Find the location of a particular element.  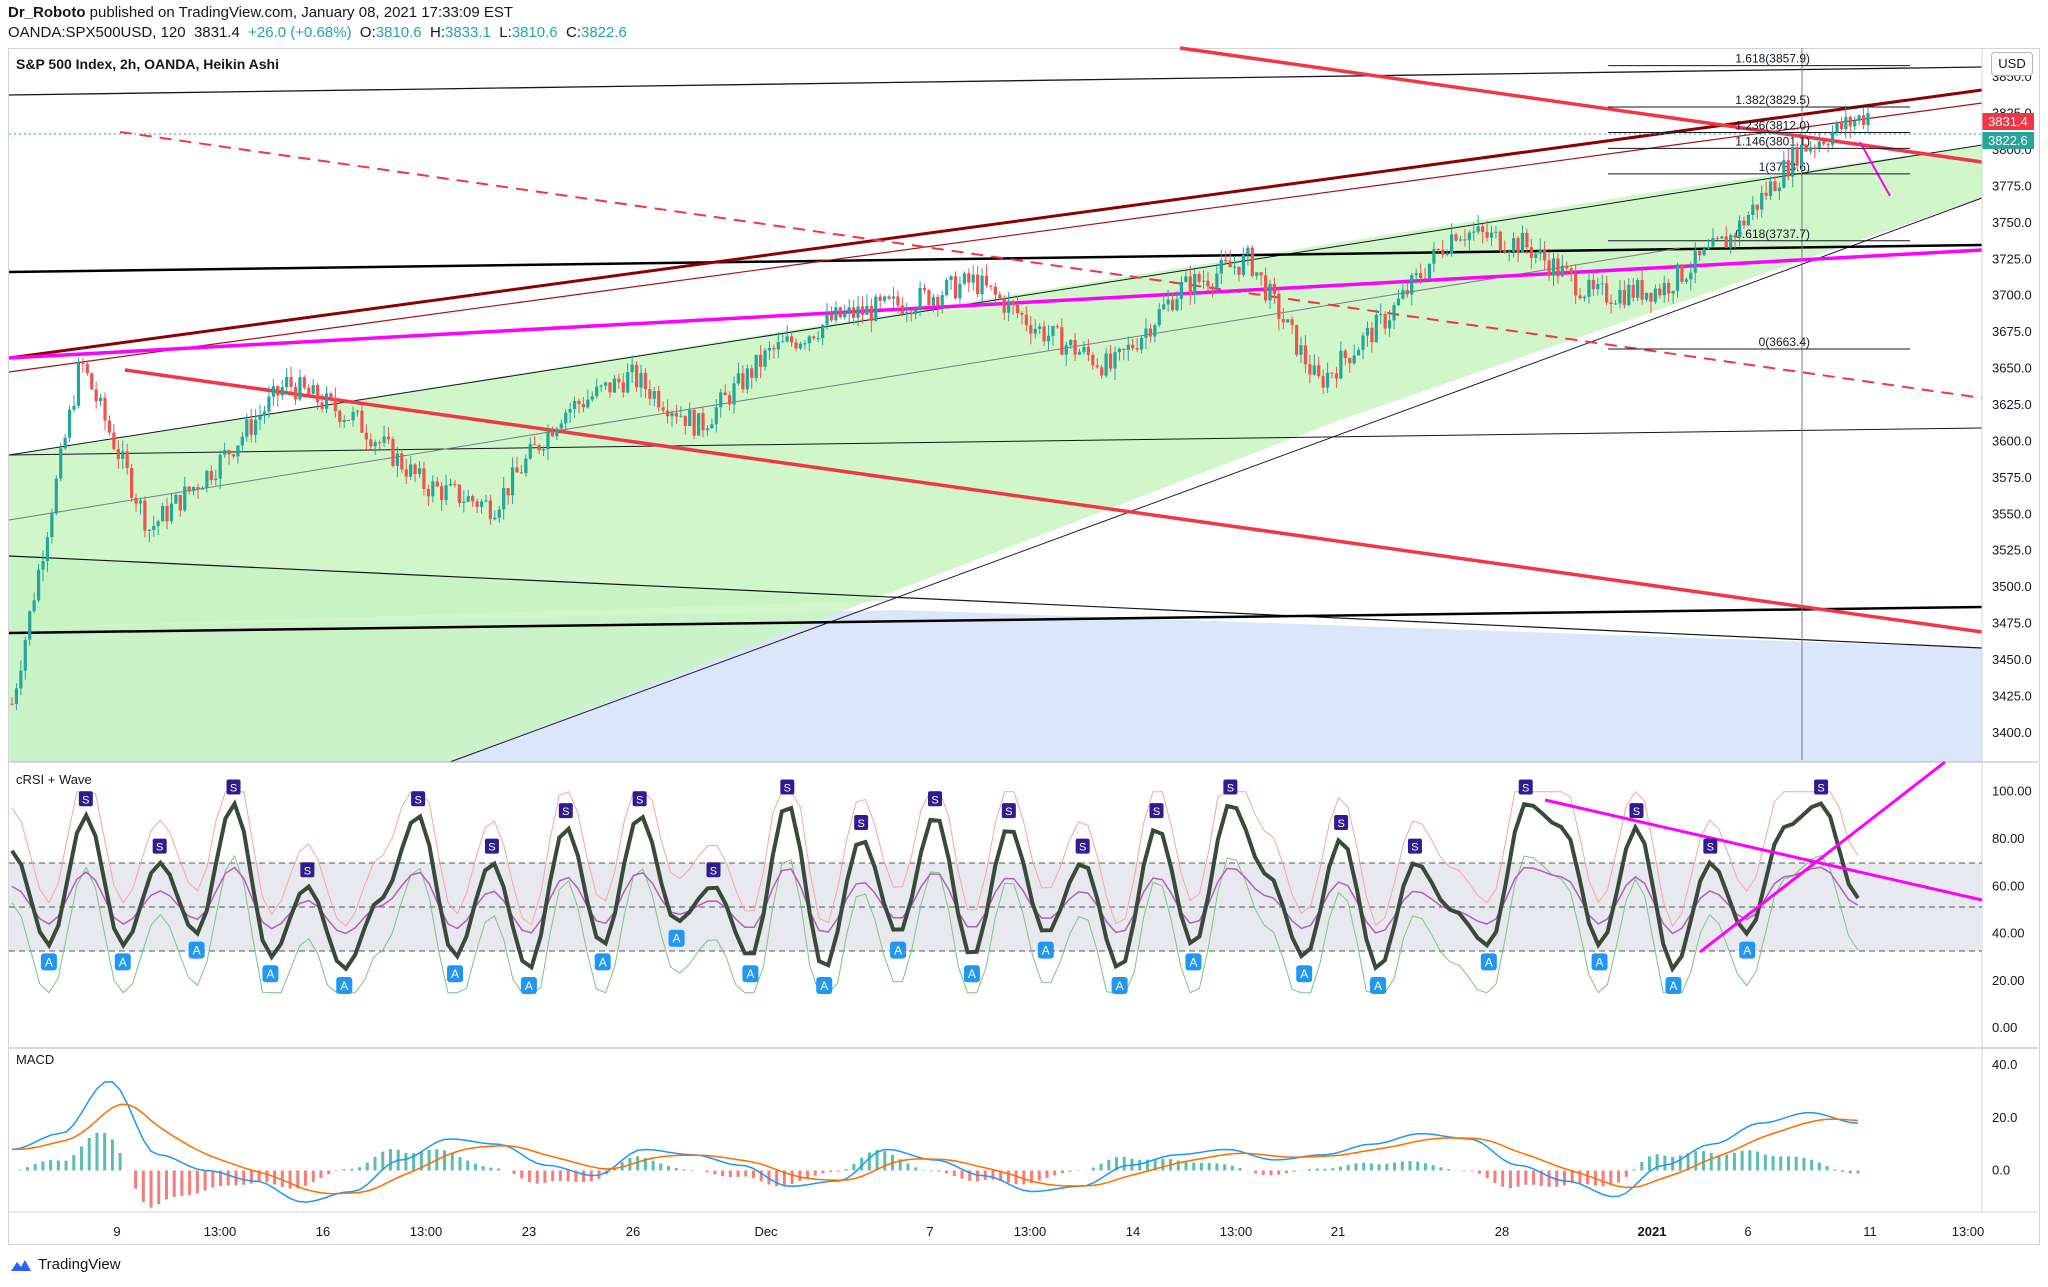

time-tick-label: 21 is located at coordinates (1338, 1231).